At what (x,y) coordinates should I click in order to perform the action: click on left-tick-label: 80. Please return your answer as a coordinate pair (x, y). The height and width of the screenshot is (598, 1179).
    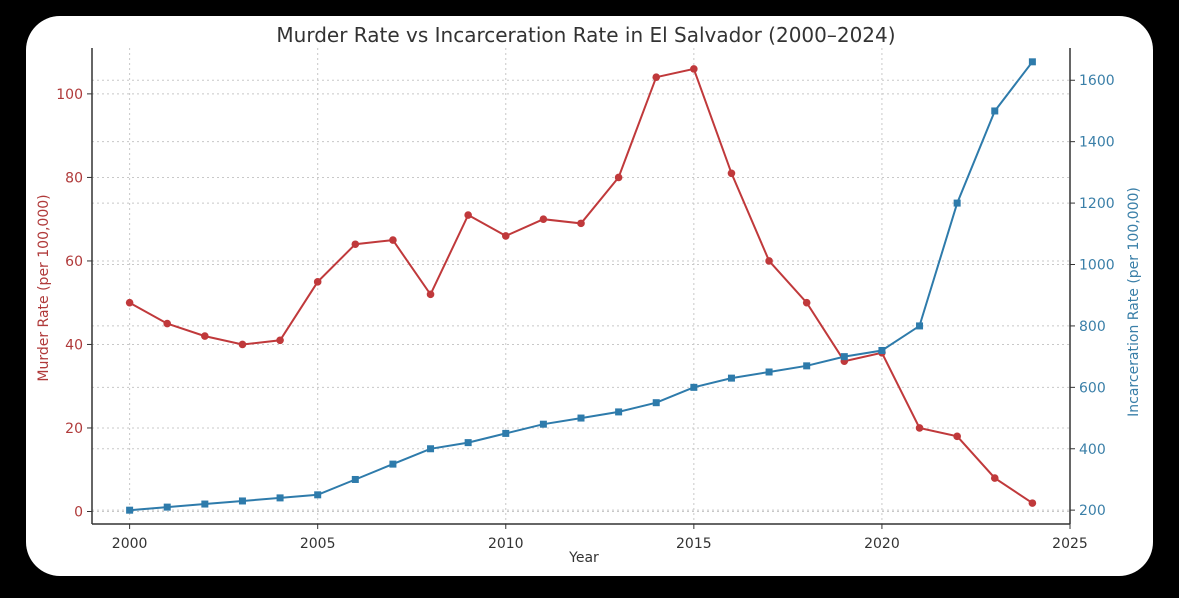
    Looking at the image, I should click on (74, 178).